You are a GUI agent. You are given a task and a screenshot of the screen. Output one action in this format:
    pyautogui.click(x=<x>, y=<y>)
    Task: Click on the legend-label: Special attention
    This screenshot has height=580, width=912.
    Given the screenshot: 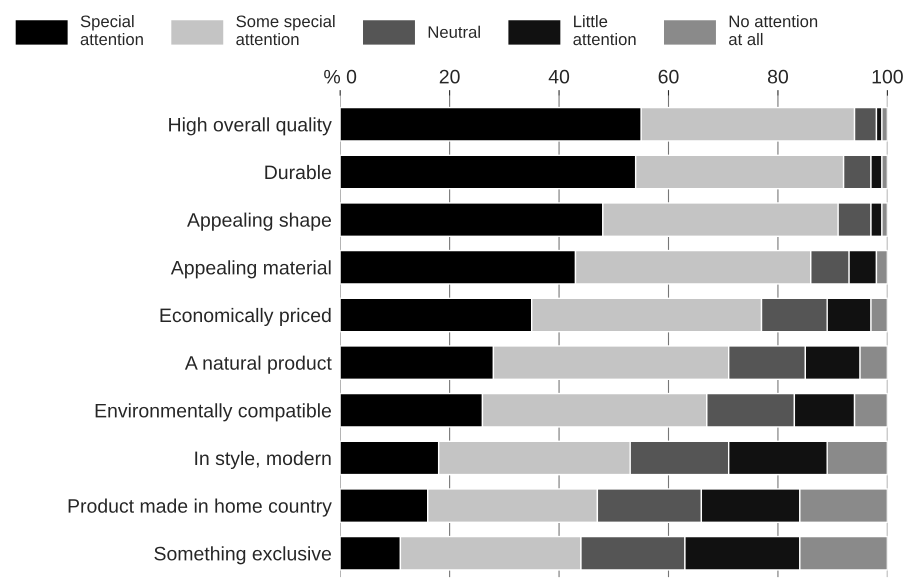 What is the action you would take?
    pyautogui.click(x=111, y=30)
    